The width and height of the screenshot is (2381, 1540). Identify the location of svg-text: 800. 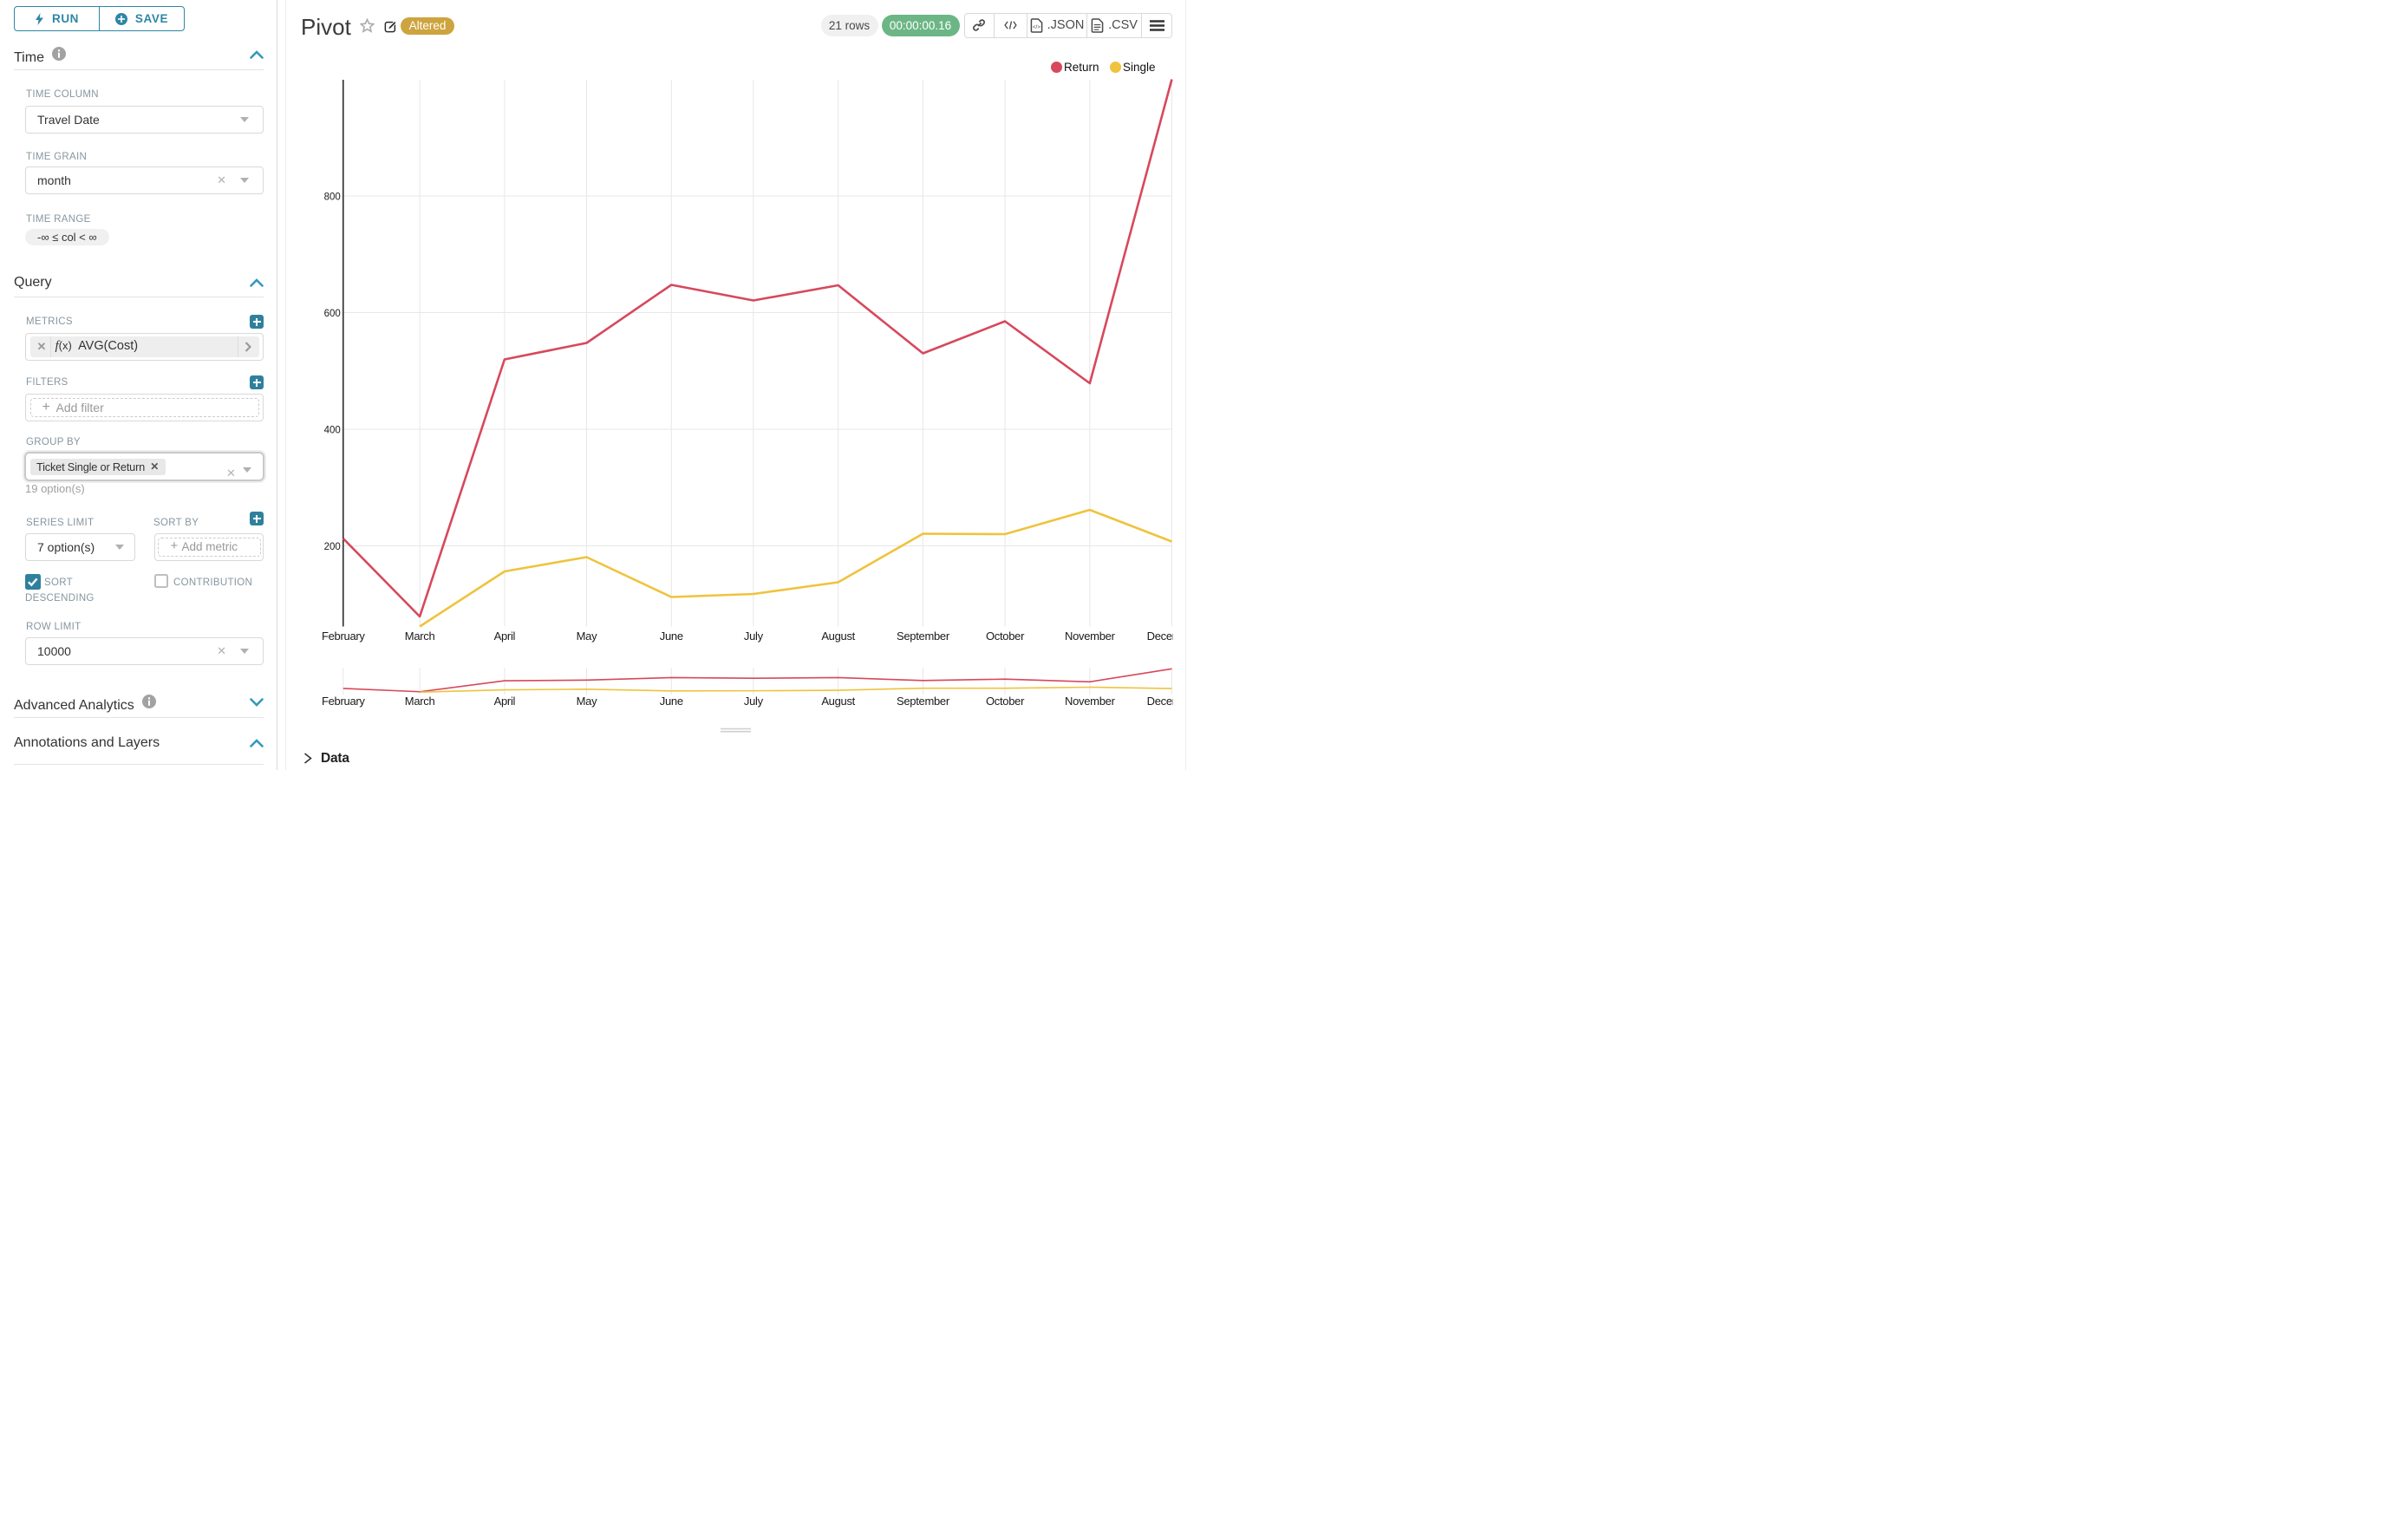
(333, 197).